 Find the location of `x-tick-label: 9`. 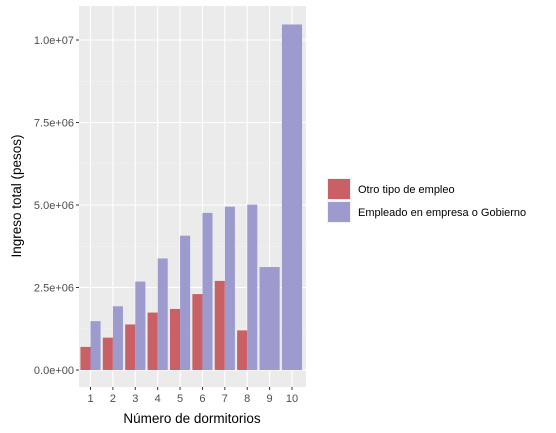

x-tick-label: 9 is located at coordinates (270, 399).